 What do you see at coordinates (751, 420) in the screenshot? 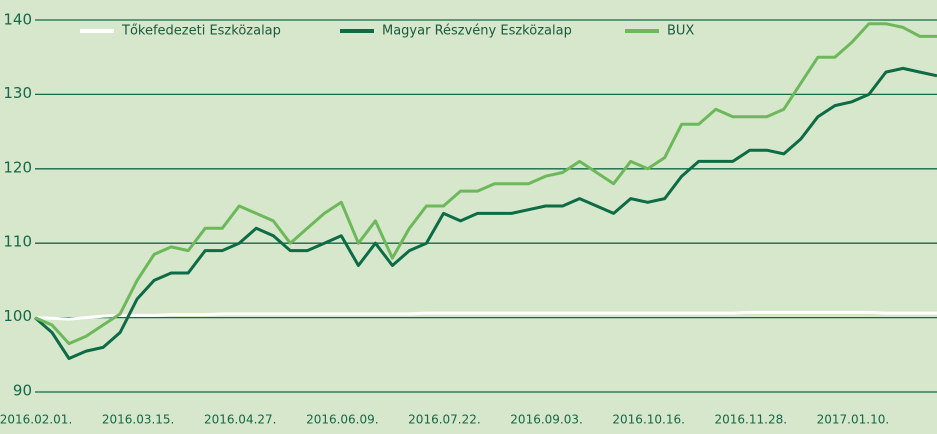
I see `x-tick-label: 2016.11.28.` at bounding box center [751, 420].